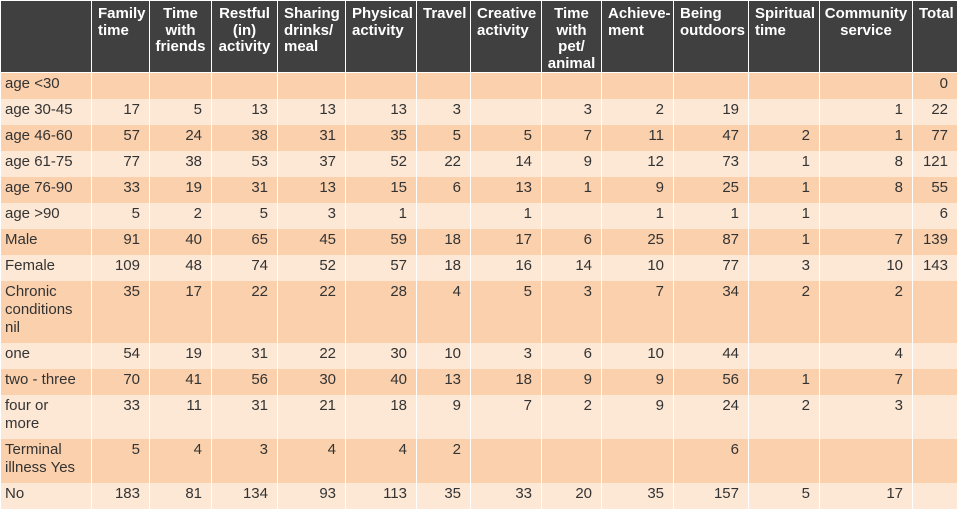  What do you see at coordinates (478, 137) in the screenshot?
I see `table-row: age 46-60 57 24 38 31 35 5 5 7 11 47 2 1 77` at bounding box center [478, 137].